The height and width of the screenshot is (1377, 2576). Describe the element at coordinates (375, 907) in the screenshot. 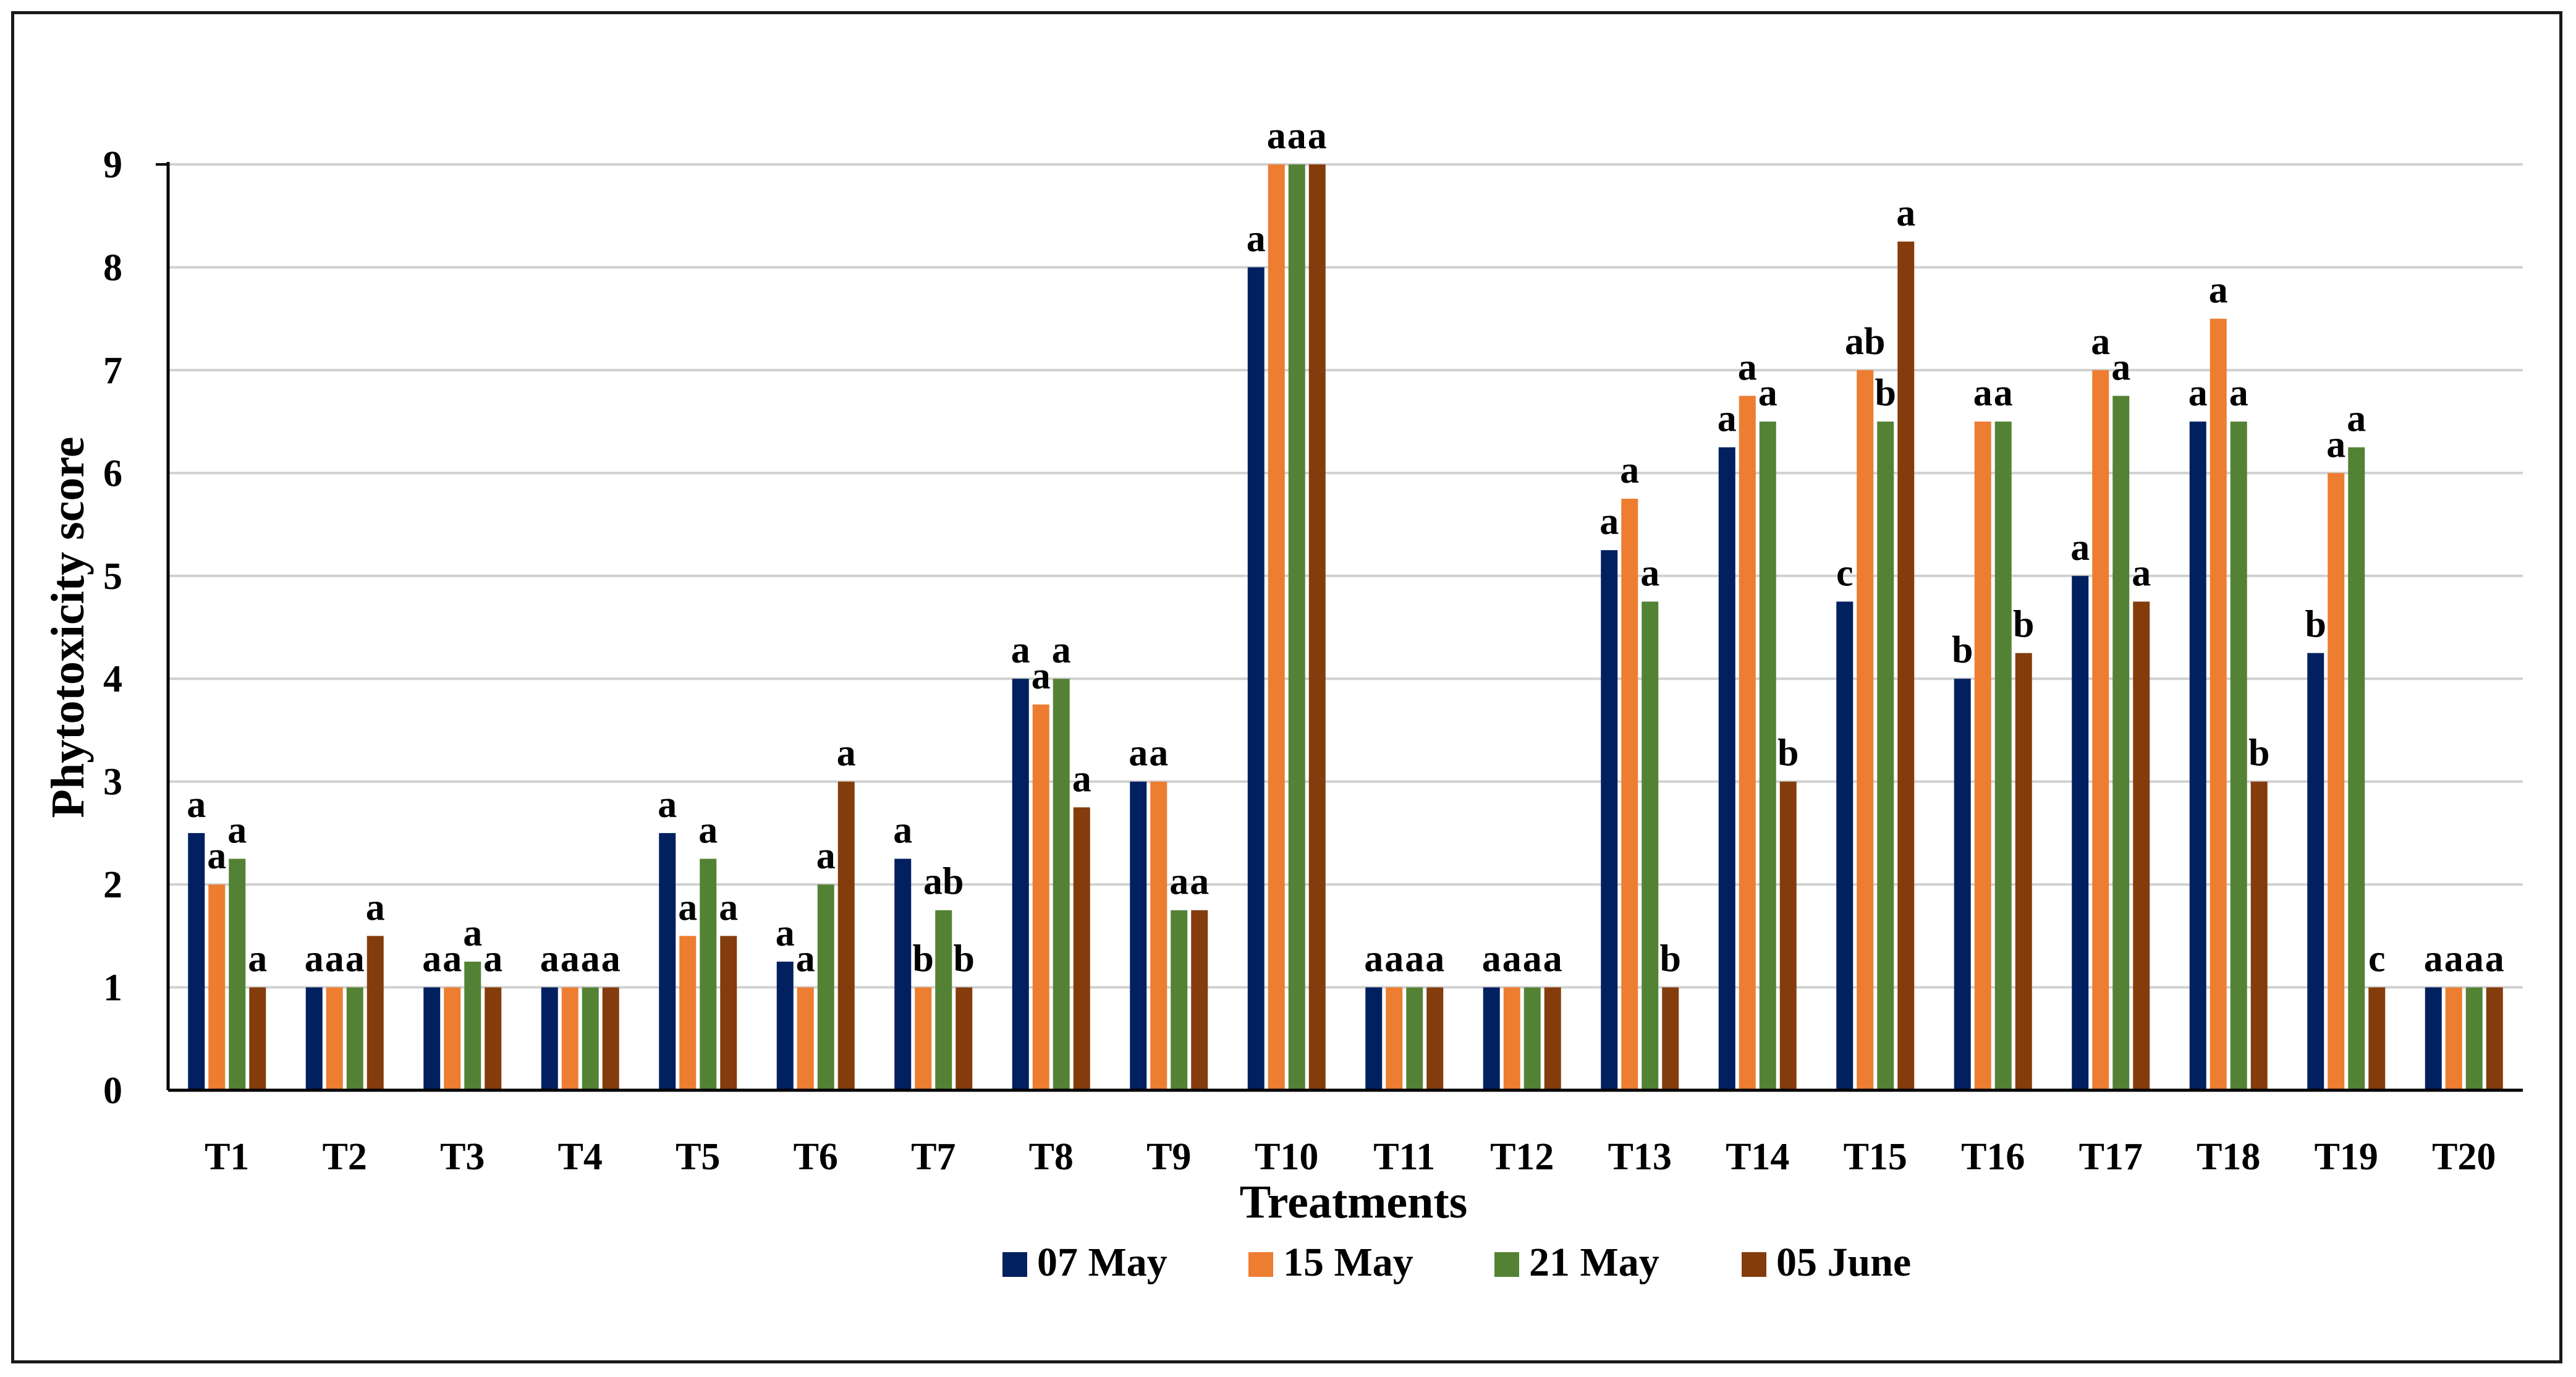

I see `sig-label-t2-05-june: a` at that location.